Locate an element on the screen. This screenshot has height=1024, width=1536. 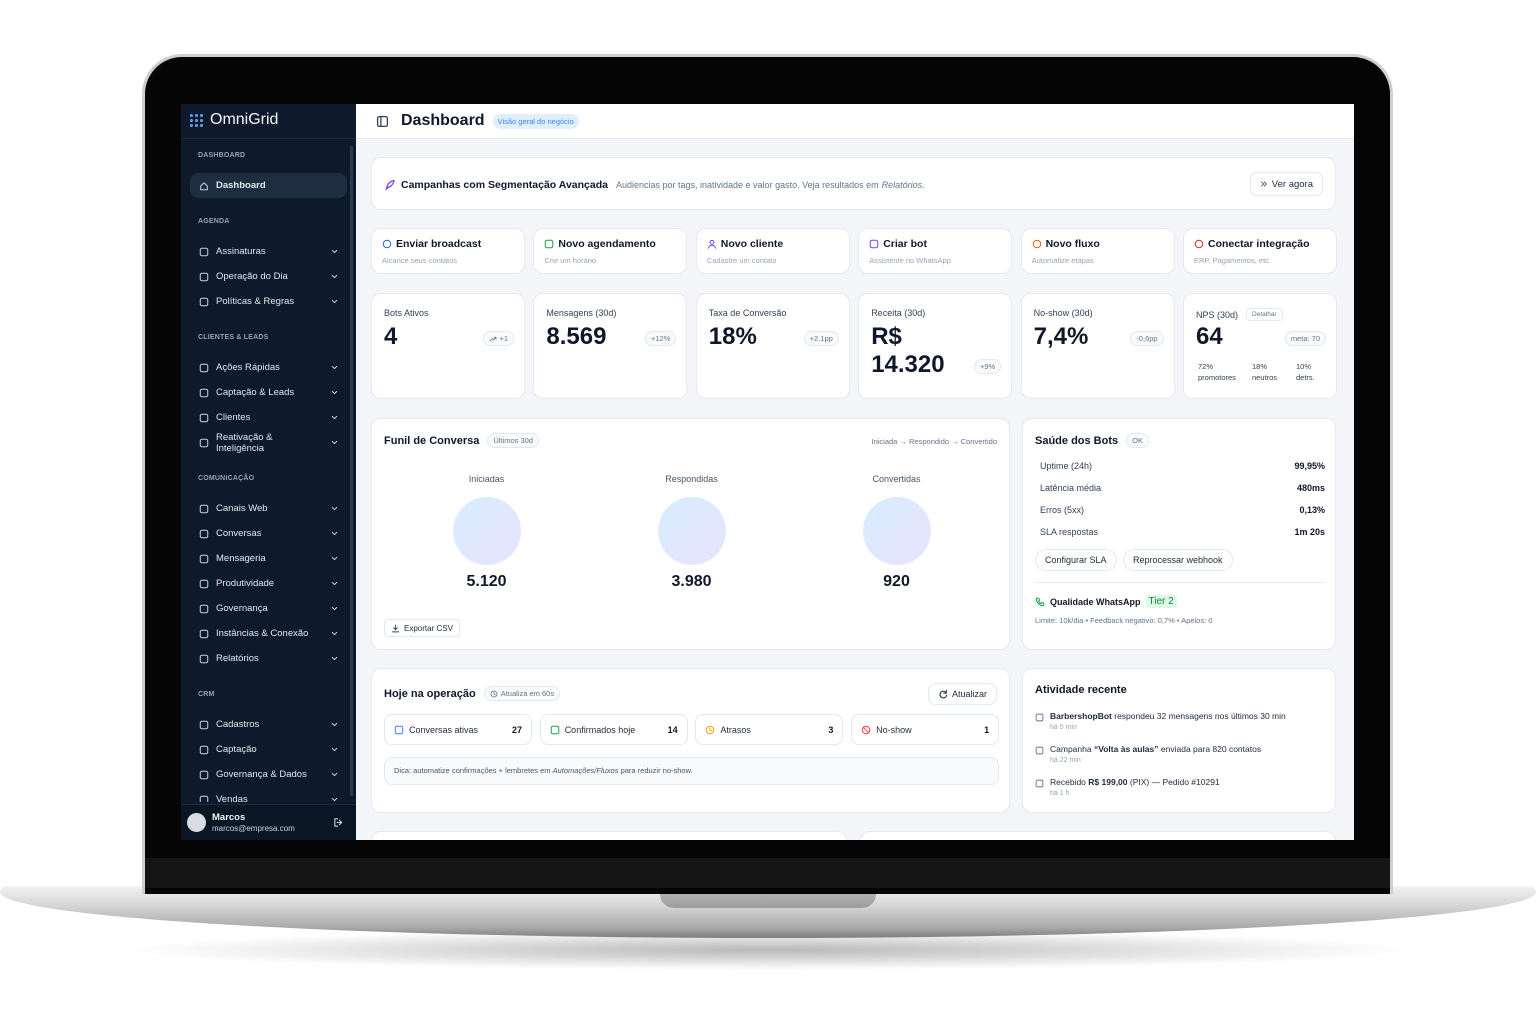
action-card: Novo fluxo Automatize etapas is located at coordinates (1097, 251).